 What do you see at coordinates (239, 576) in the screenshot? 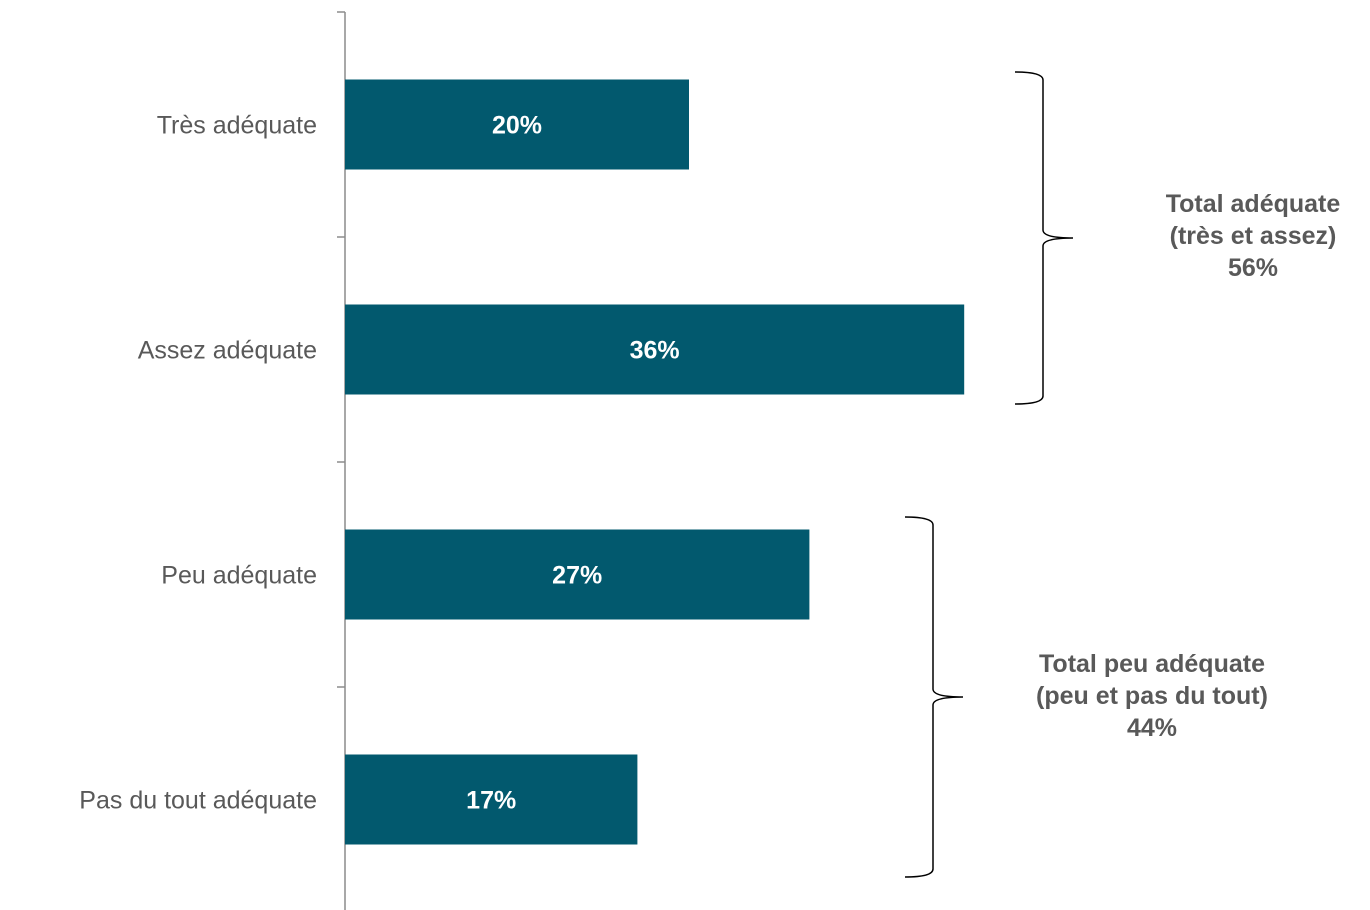
I see `category-label: Peu adéquate` at bounding box center [239, 576].